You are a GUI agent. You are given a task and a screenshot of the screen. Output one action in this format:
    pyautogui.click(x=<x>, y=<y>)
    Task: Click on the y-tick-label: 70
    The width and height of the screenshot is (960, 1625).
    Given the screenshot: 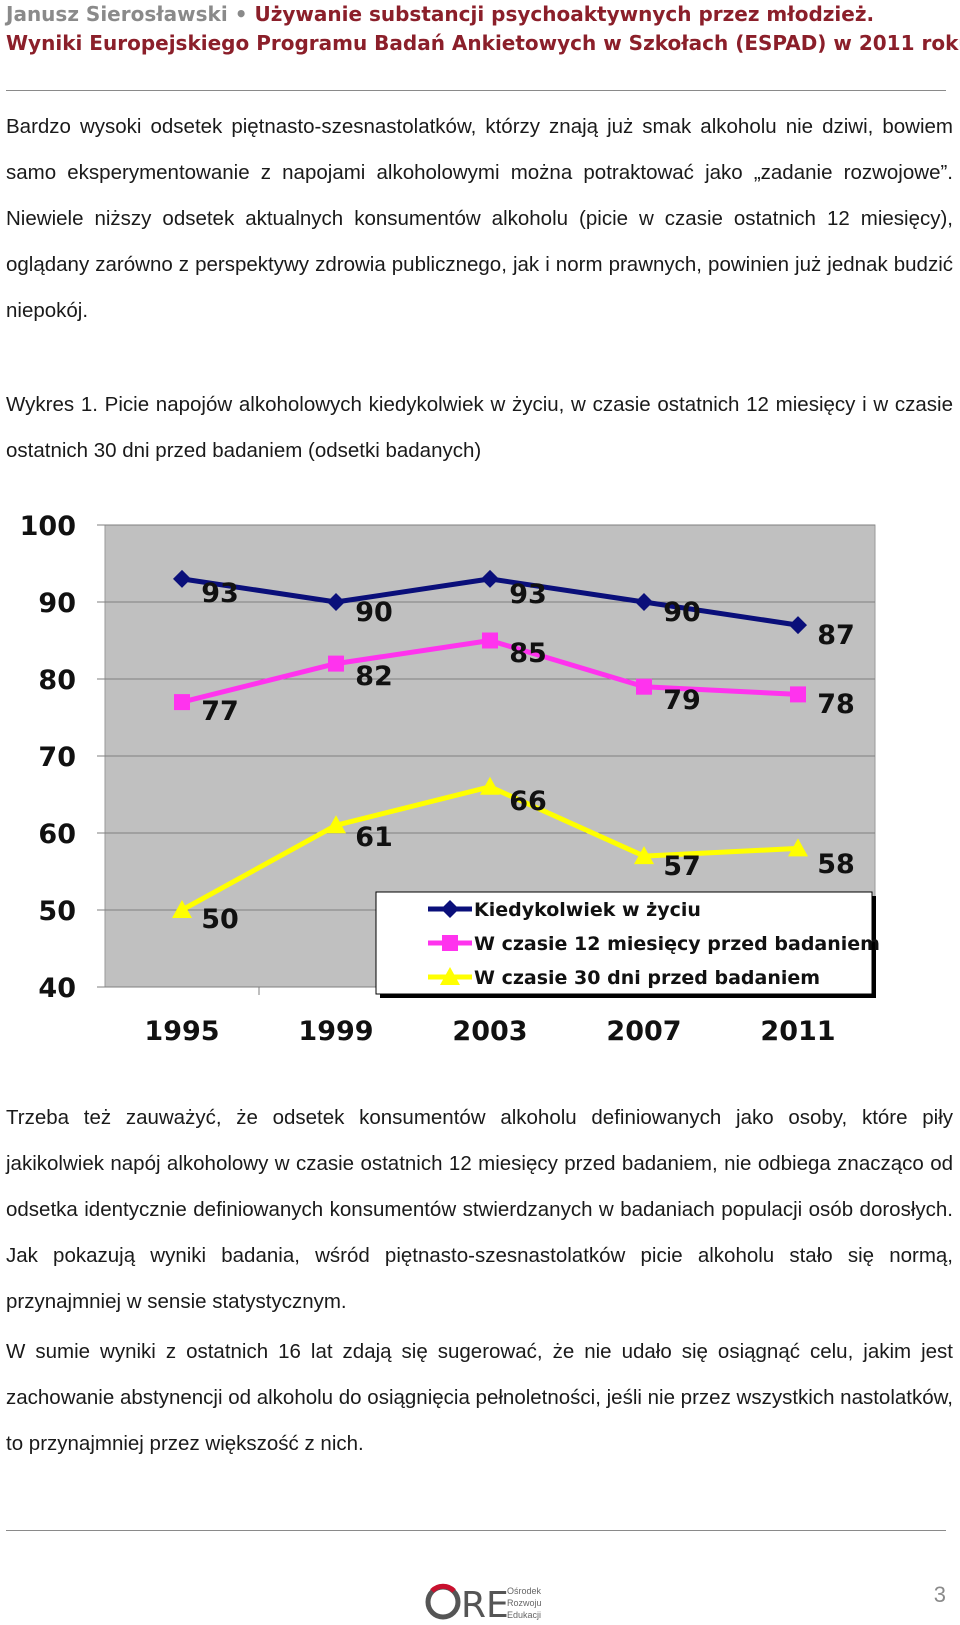 What is the action you would take?
    pyautogui.click(x=57, y=757)
    